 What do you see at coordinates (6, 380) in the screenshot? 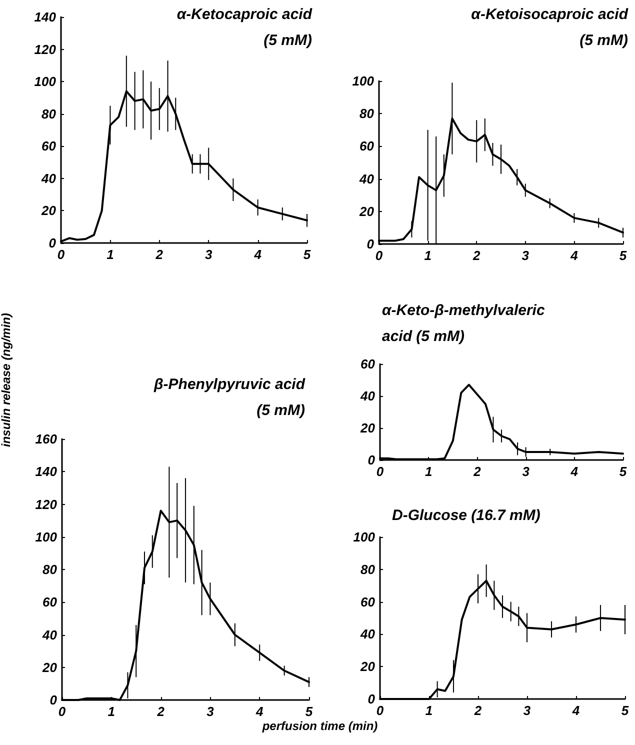
I see `y-axis-title: insulin release (ng/min)` at bounding box center [6, 380].